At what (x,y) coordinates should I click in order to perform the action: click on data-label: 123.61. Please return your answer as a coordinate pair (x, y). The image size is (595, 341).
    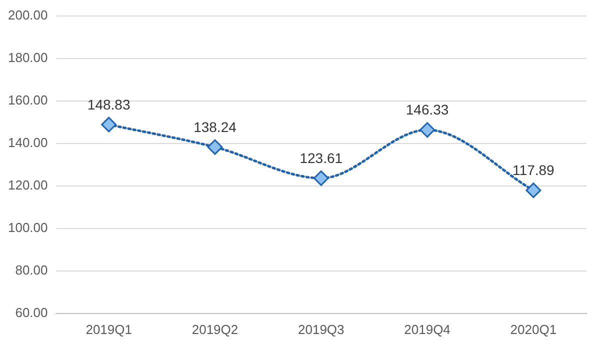
    Looking at the image, I should click on (321, 158).